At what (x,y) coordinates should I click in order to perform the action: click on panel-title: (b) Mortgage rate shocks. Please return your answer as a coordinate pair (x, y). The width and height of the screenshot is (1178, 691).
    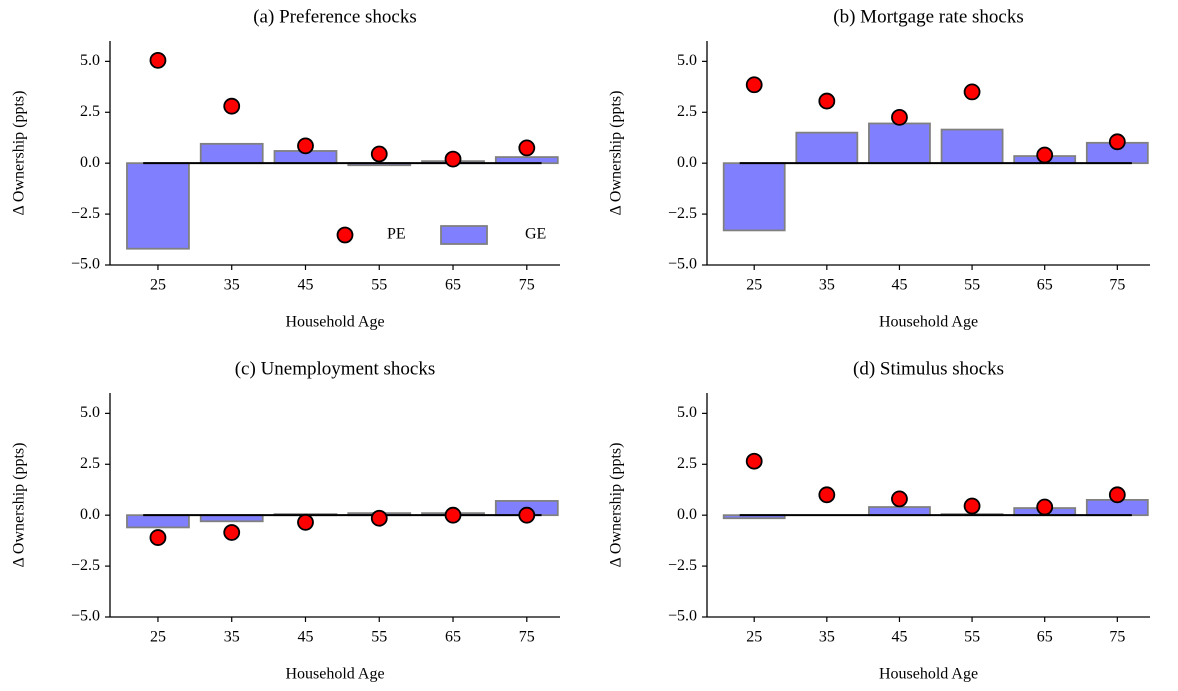
    Looking at the image, I should click on (928, 16).